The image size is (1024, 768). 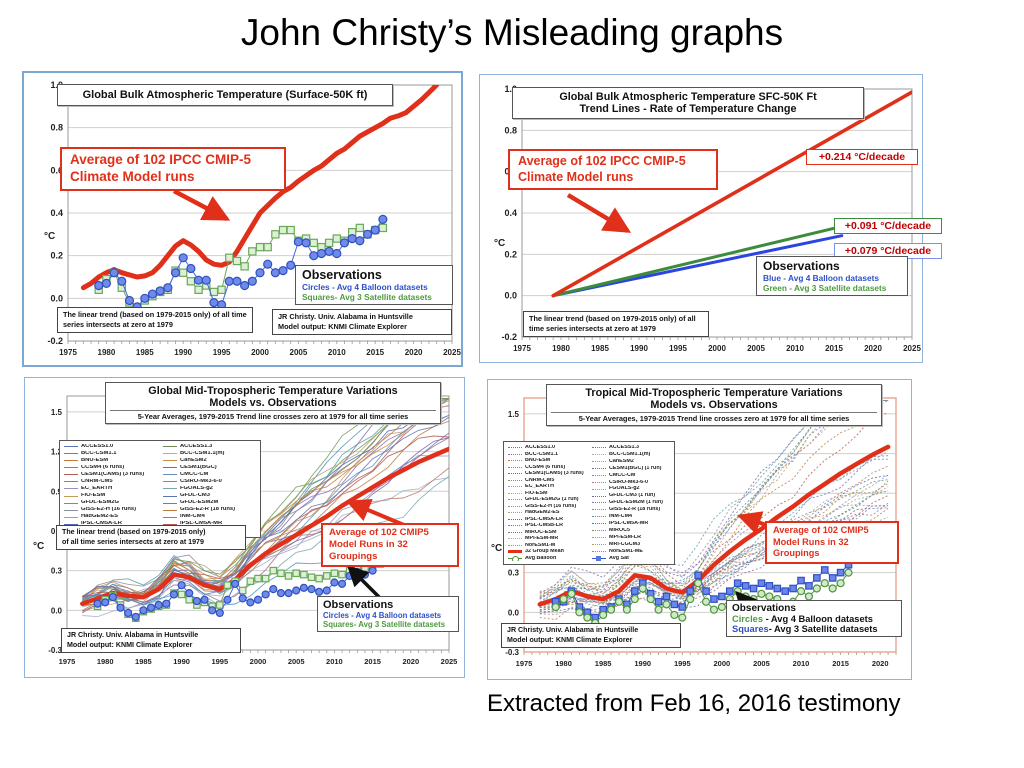 I want to click on svg-text: -0.3, so click(x=512, y=652).